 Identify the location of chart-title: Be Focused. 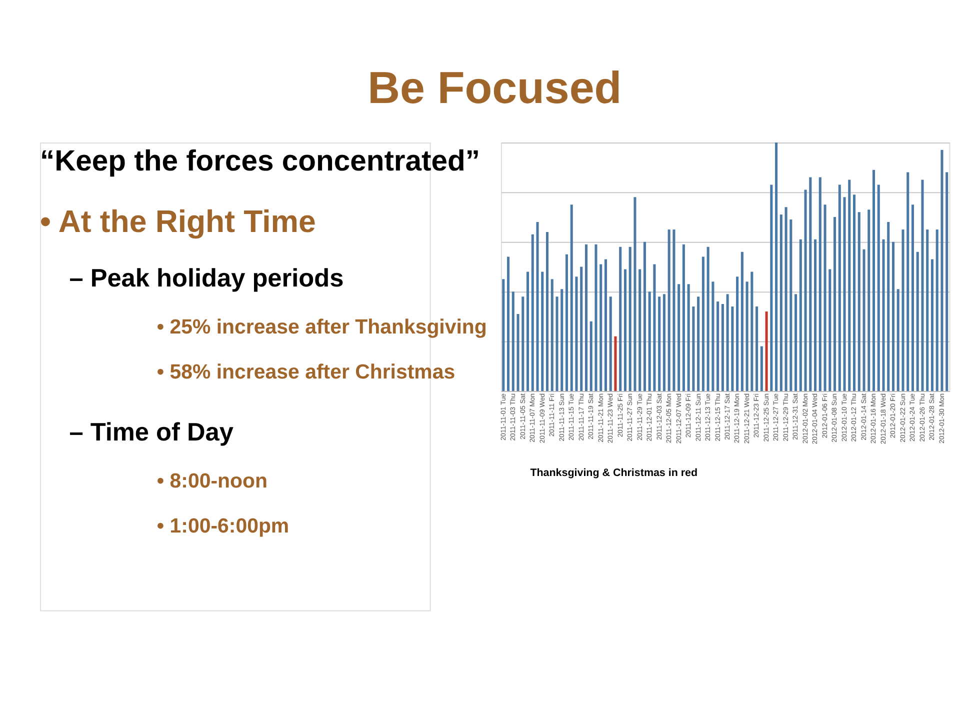
(495, 88).